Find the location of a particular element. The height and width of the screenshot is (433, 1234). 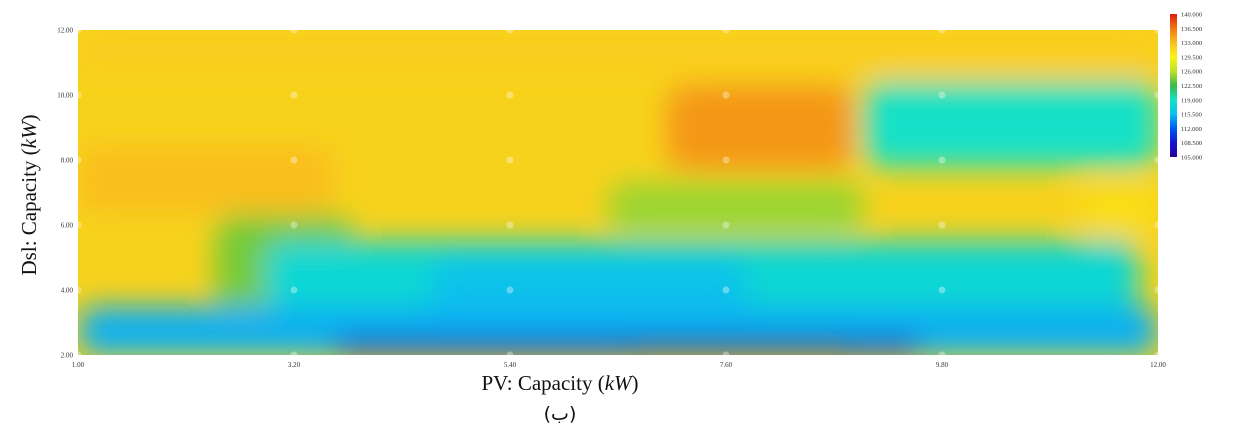

figure-caption: (ب) is located at coordinates (560, 414).